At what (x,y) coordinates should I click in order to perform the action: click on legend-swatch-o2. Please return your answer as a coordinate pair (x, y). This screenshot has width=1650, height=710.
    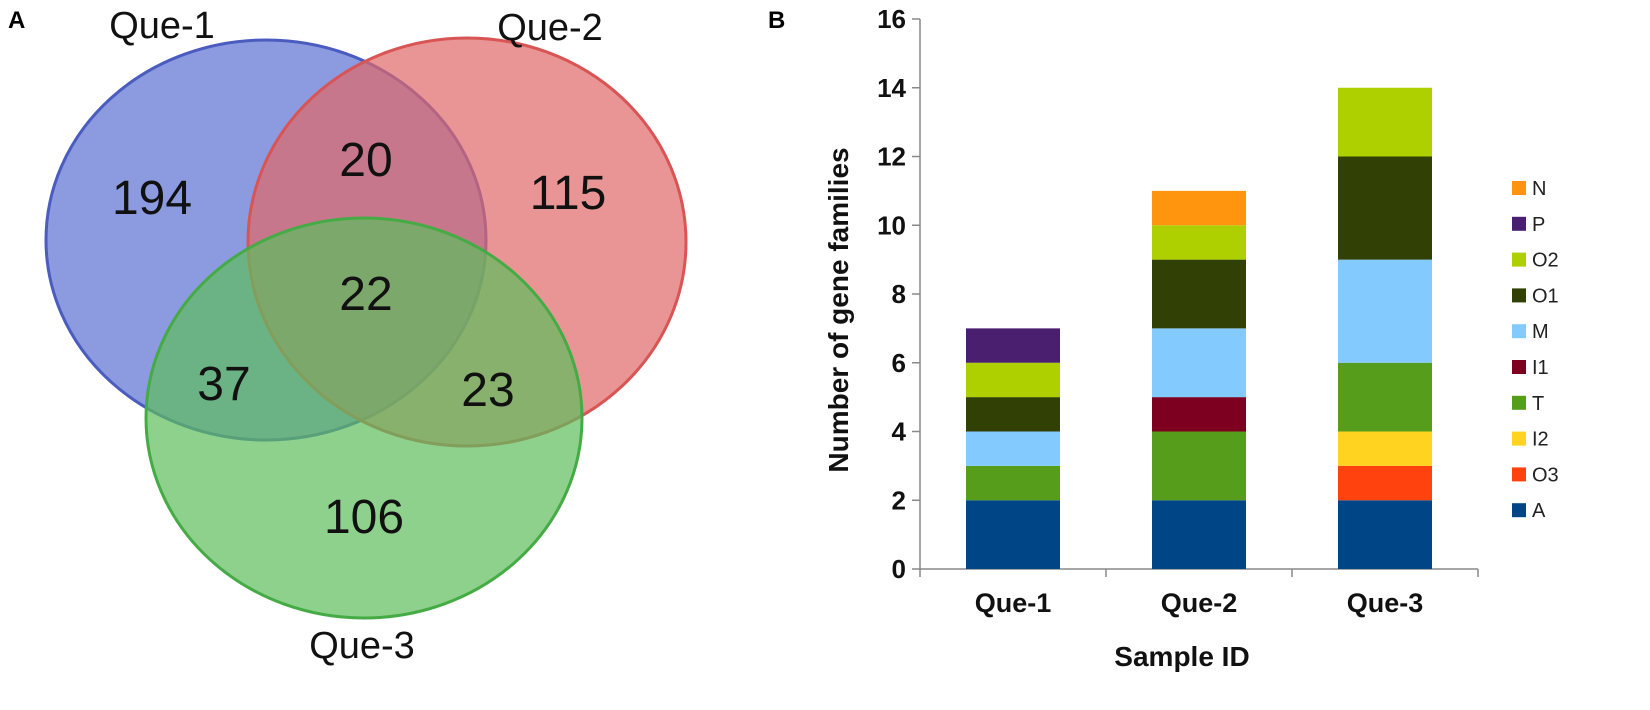
    Looking at the image, I should click on (1519, 259).